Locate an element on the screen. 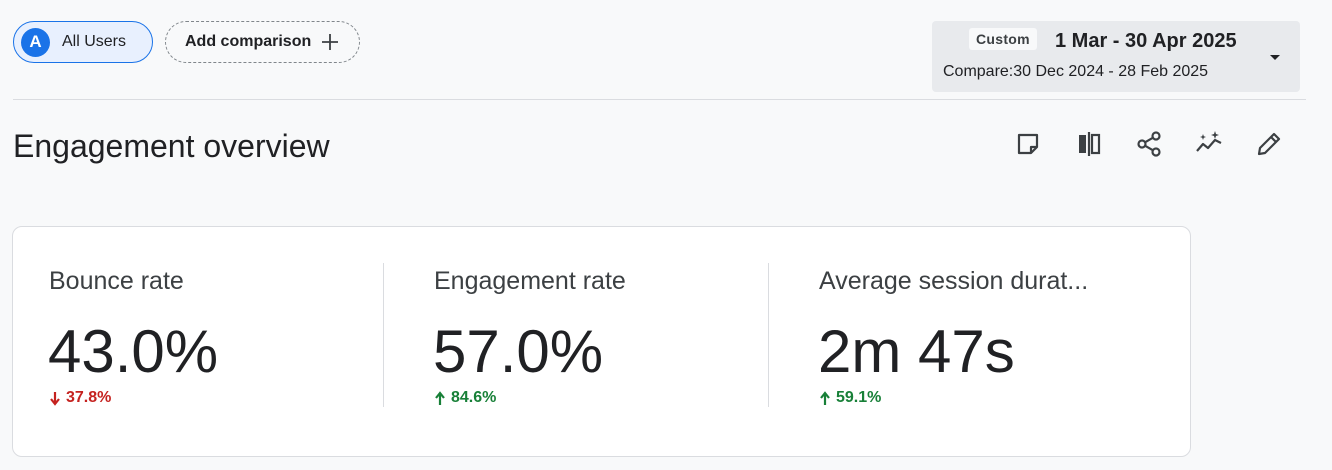 The image size is (1332, 470). edit-button is located at coordinates (1269, 144).